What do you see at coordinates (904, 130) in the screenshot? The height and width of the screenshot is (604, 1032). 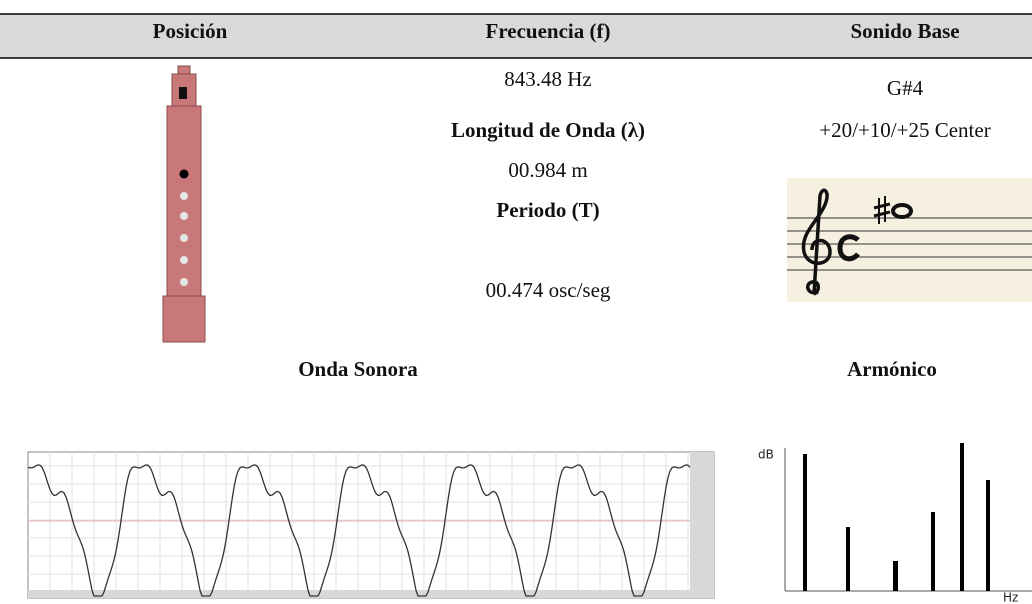 I see `tuning: +20/+10/+25 Center` at bounding box center [904, 130].